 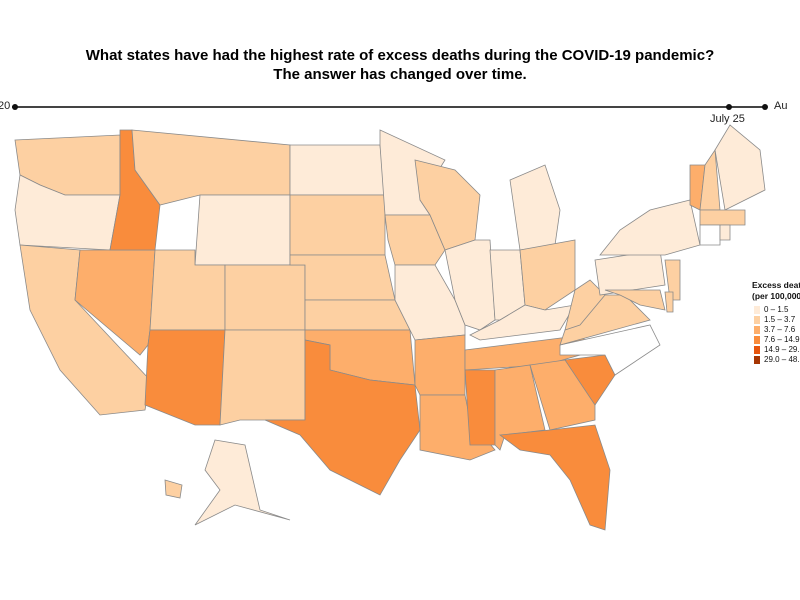 I want to click on state-md, so click(x=635, y=300).